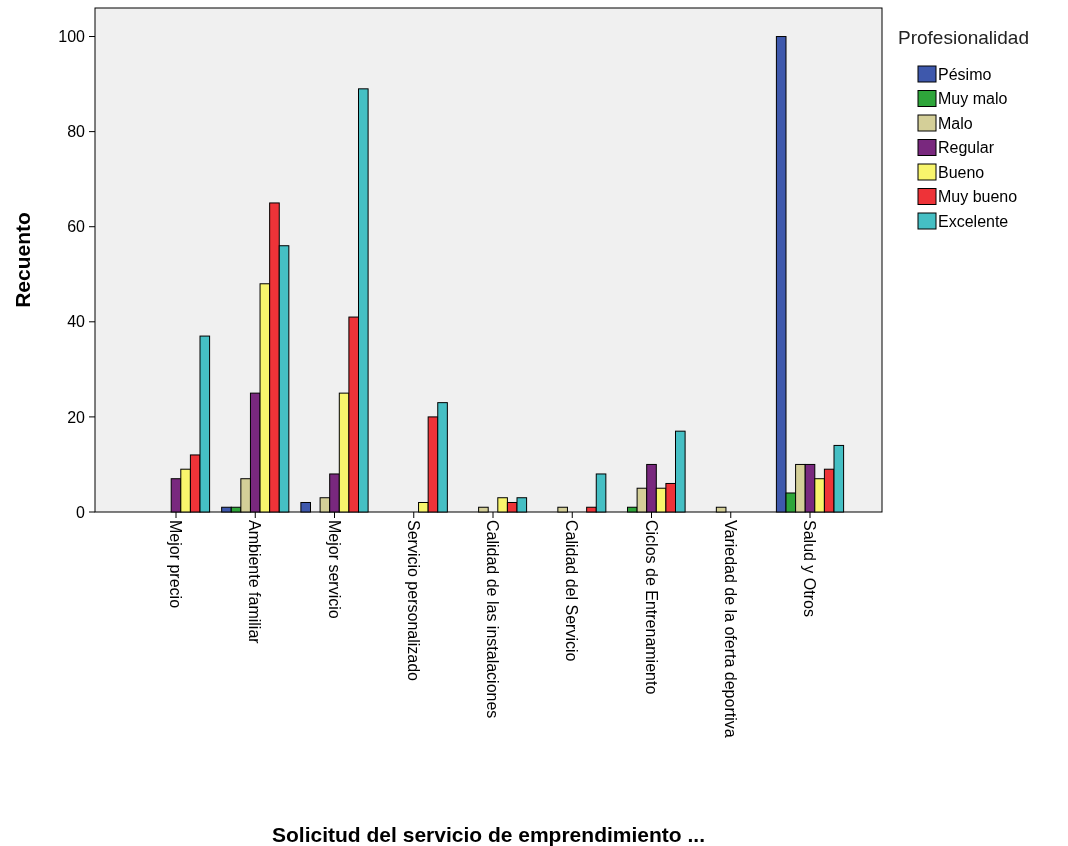  What do you see at coordinates (76, 322) in the screenshot?
I see `y-tick-label: 40` at bounding box center [76, 322].